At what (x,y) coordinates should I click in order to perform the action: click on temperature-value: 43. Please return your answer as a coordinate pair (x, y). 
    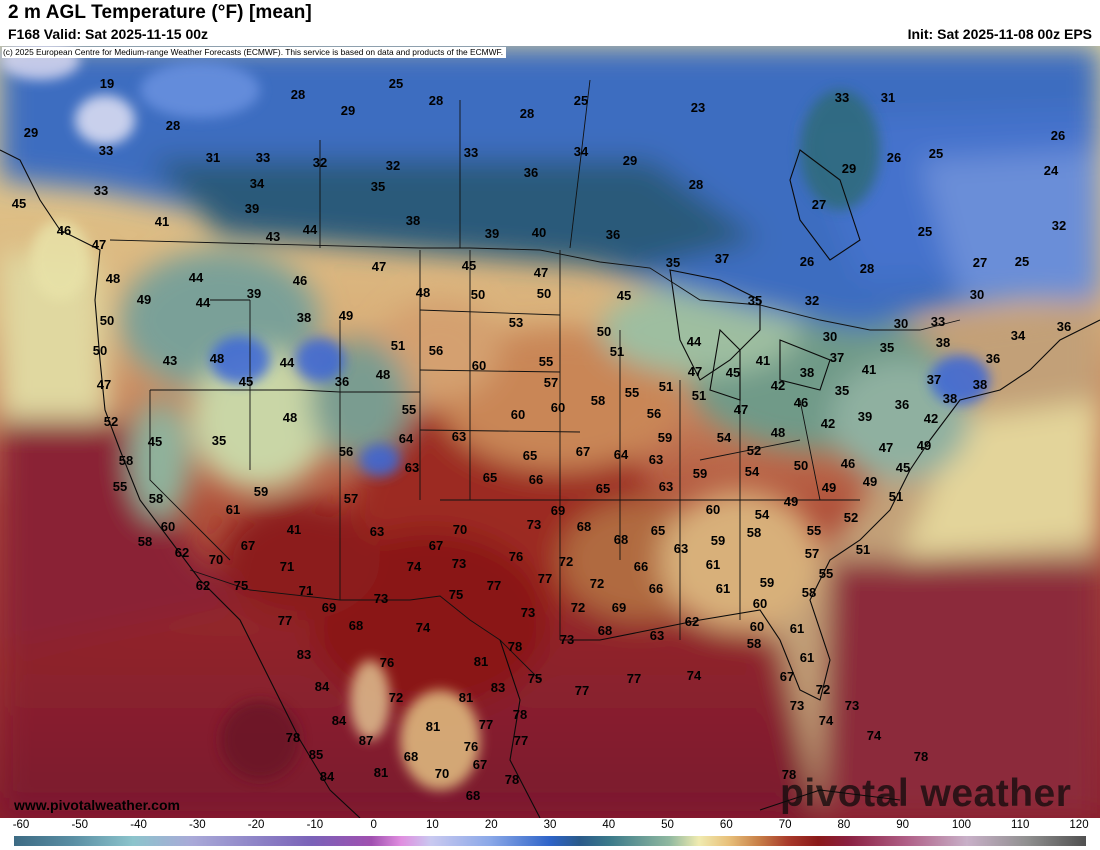
    Looking at the image, I should click on (170, 360).